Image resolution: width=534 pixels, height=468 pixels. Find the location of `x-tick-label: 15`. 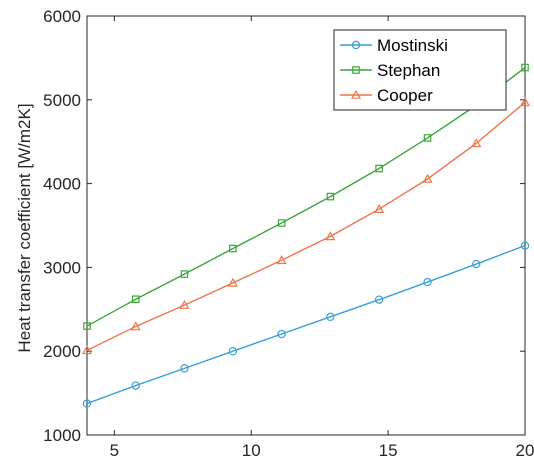

x-tick-label: 15 is located at coordinates (388, 450).